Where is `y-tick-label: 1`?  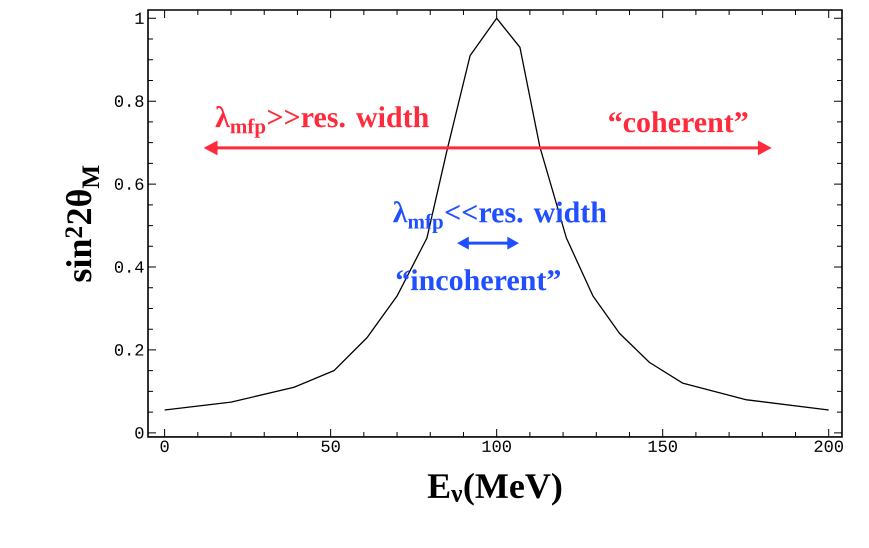 y-tick-label: 1 is located at coordinates (140, 18).